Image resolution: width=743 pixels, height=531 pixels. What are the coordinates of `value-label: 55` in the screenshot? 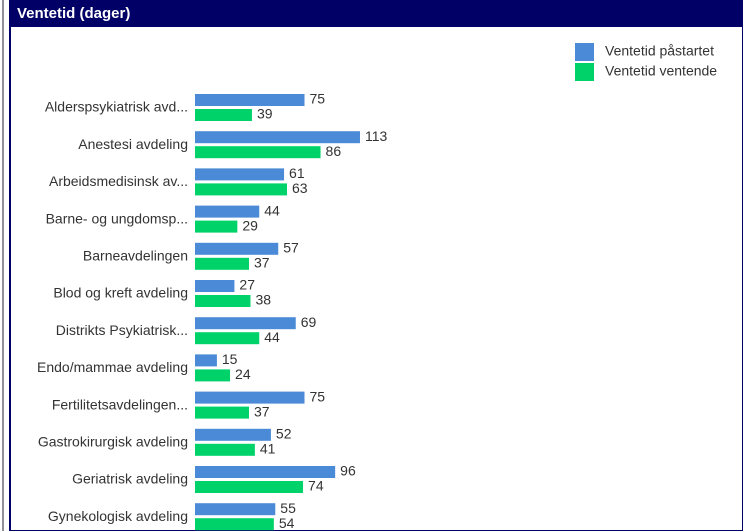 It's located at (288, 508).